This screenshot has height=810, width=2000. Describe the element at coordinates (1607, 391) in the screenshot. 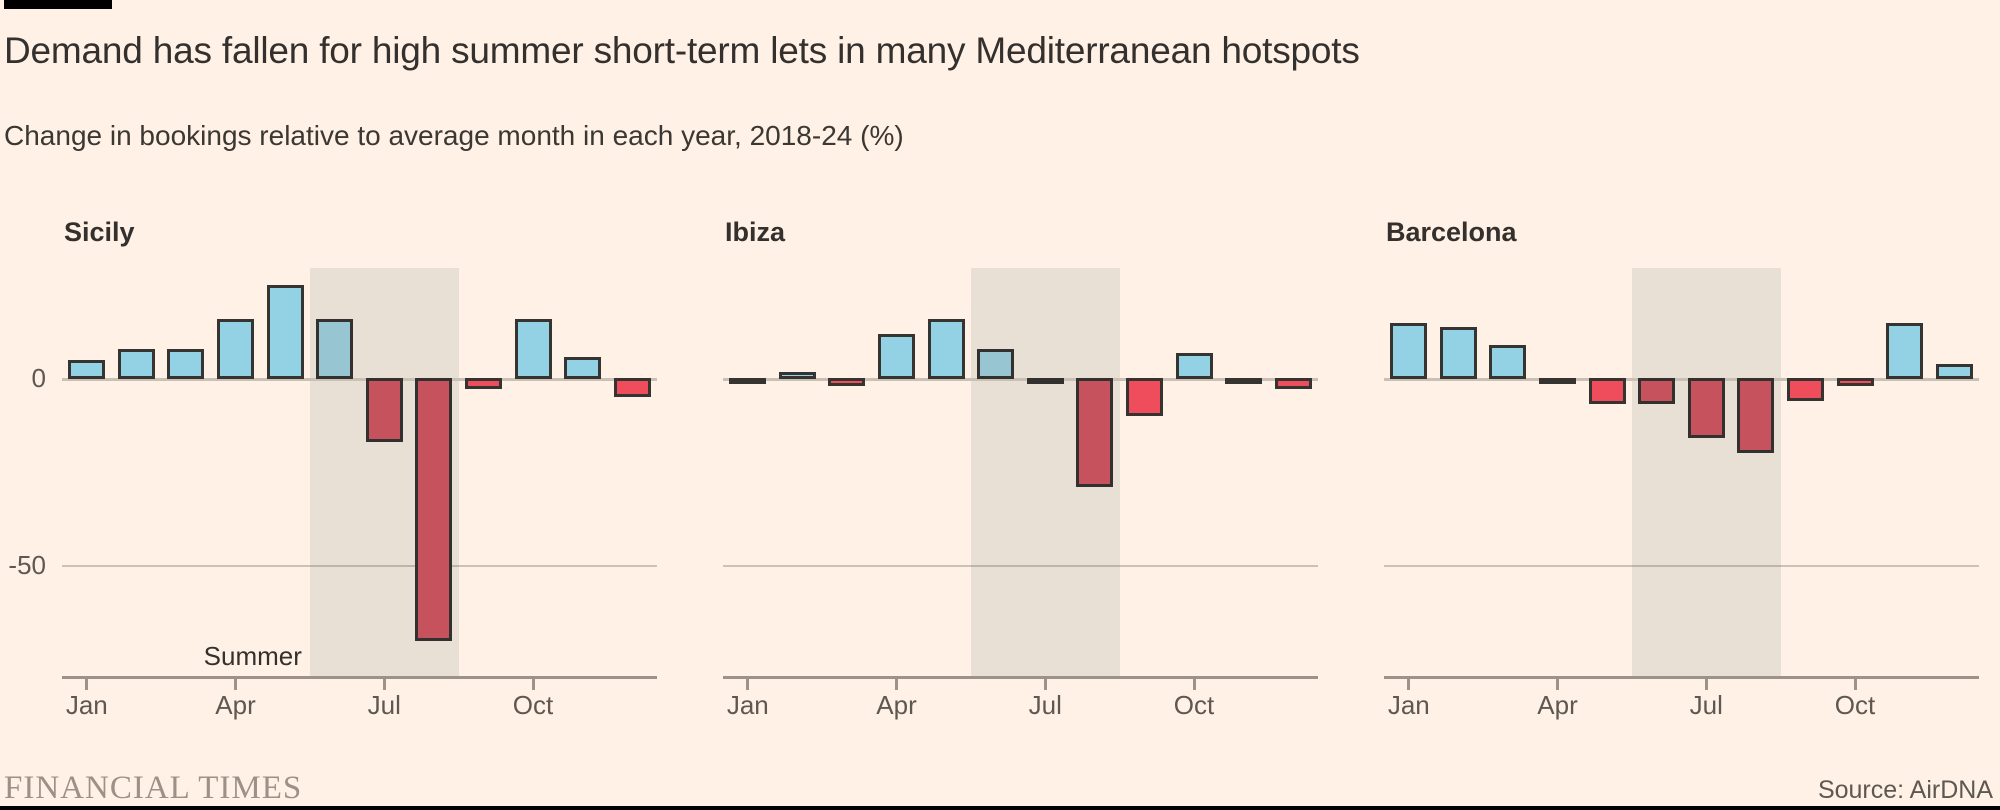

I see `bar-barcelona-may` at that location.